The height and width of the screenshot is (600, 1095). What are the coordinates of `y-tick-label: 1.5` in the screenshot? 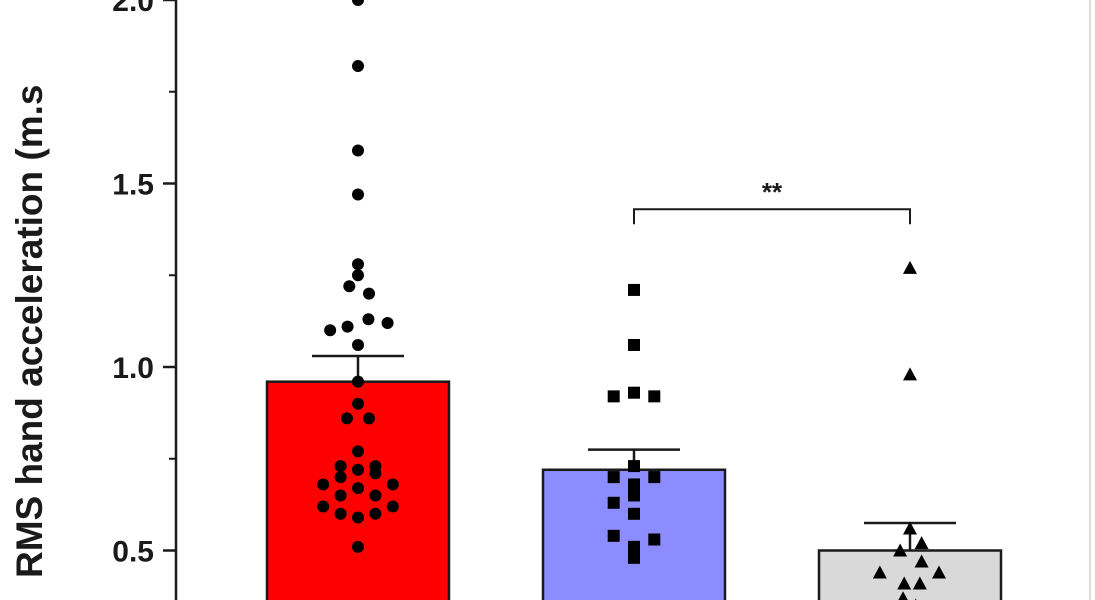 It's located at (133, 185).